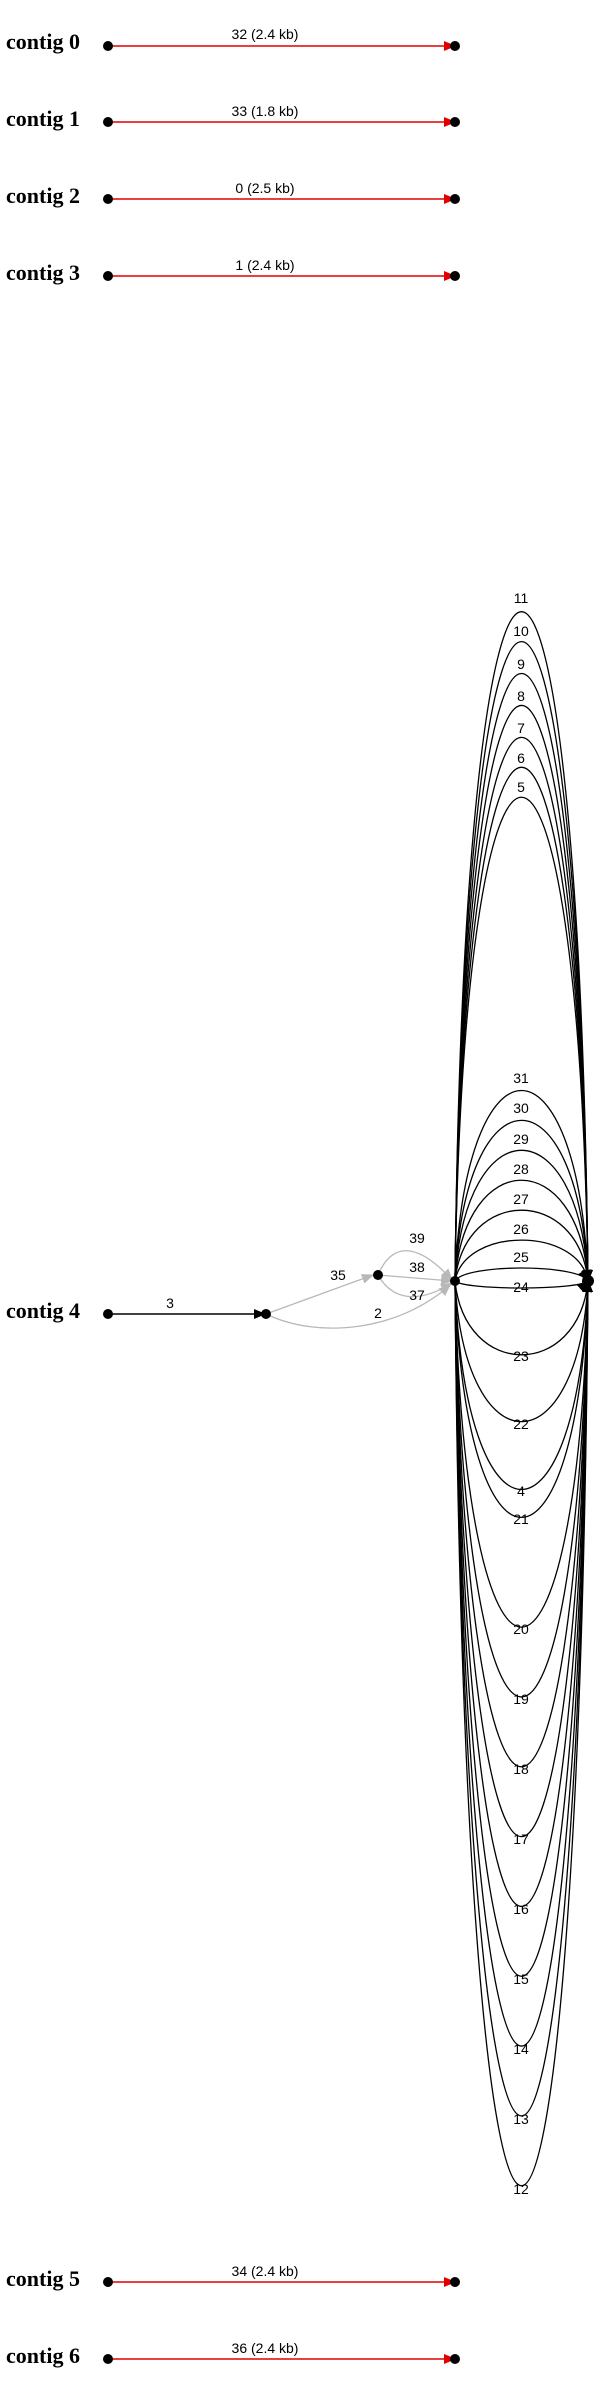 The width and height of the screenshot is (614, 2389). Describe the element at coordinates (43, 118) in the screenshot. I see `contig-label: contig 1` at that location.